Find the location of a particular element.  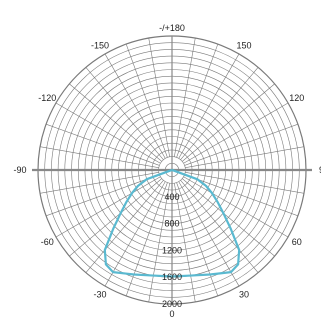

angle-label: 60 is located at coordinates (297, 242).